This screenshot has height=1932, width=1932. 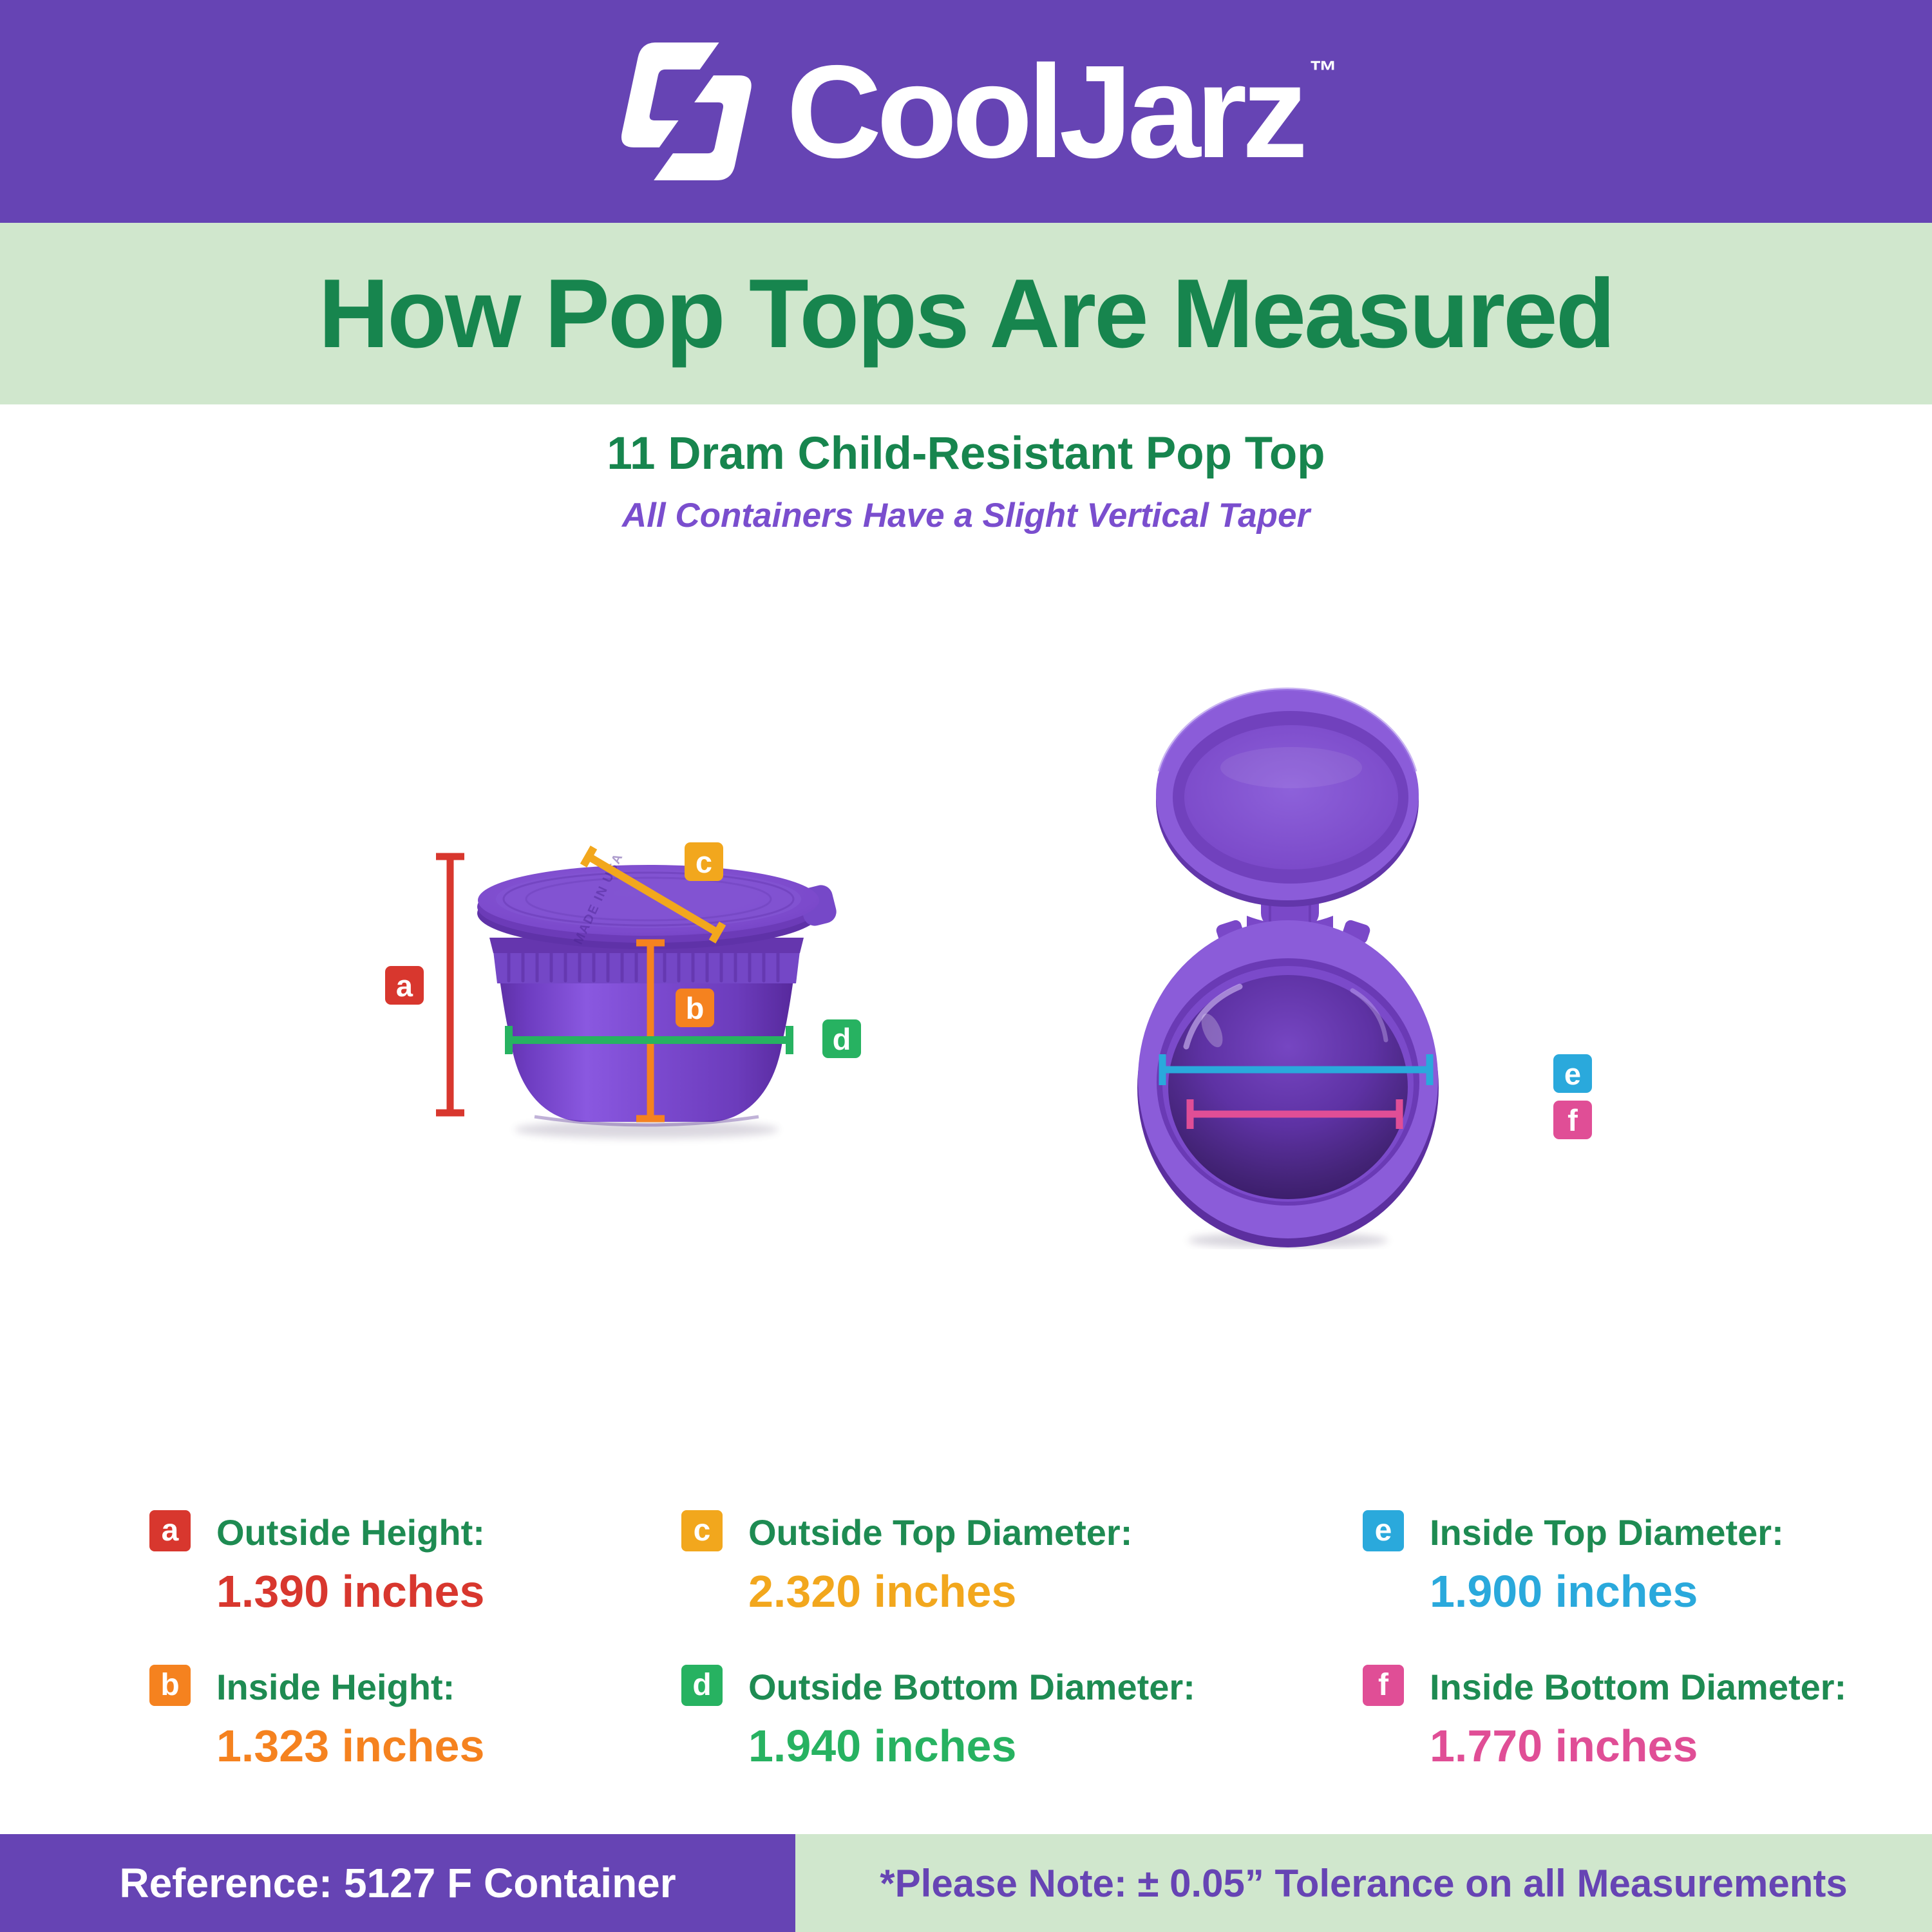 I want to click on lid-inner-disc, so click(x=1291, y=797).